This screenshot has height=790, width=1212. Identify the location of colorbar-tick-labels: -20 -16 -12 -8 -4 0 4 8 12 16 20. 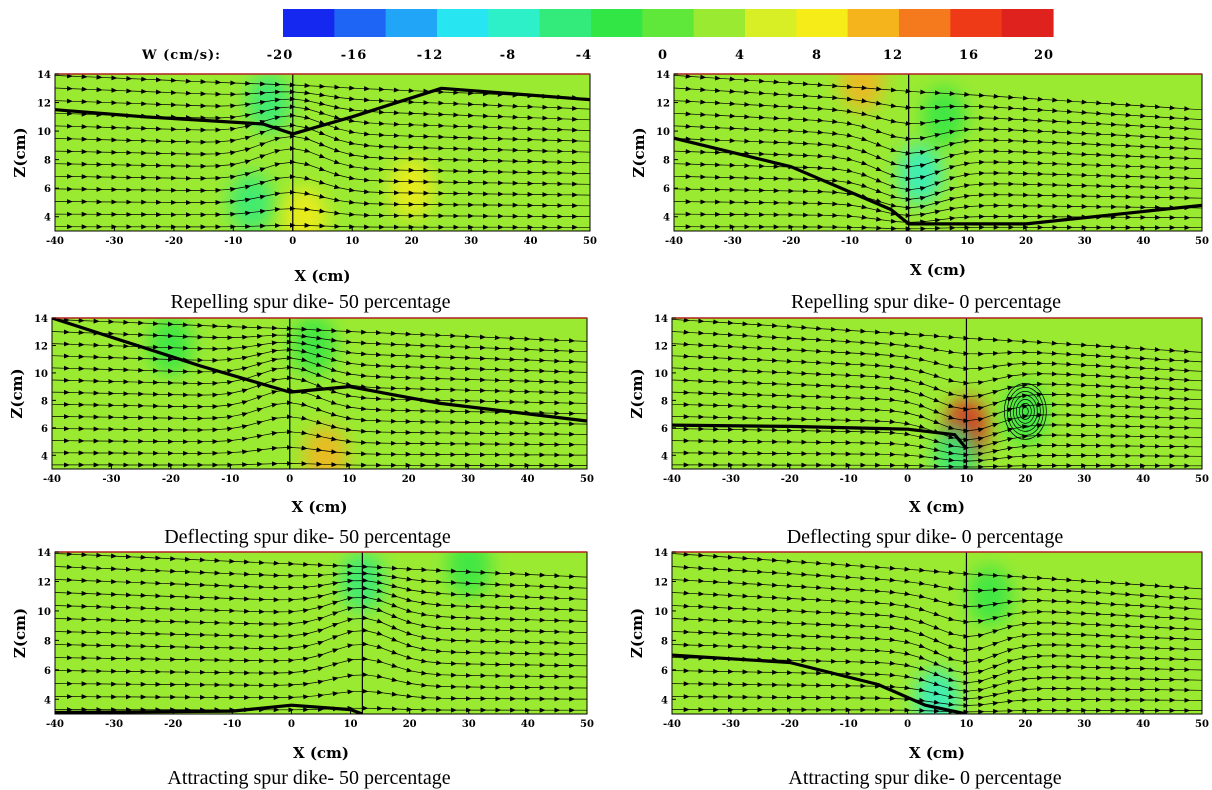
(660, 55).